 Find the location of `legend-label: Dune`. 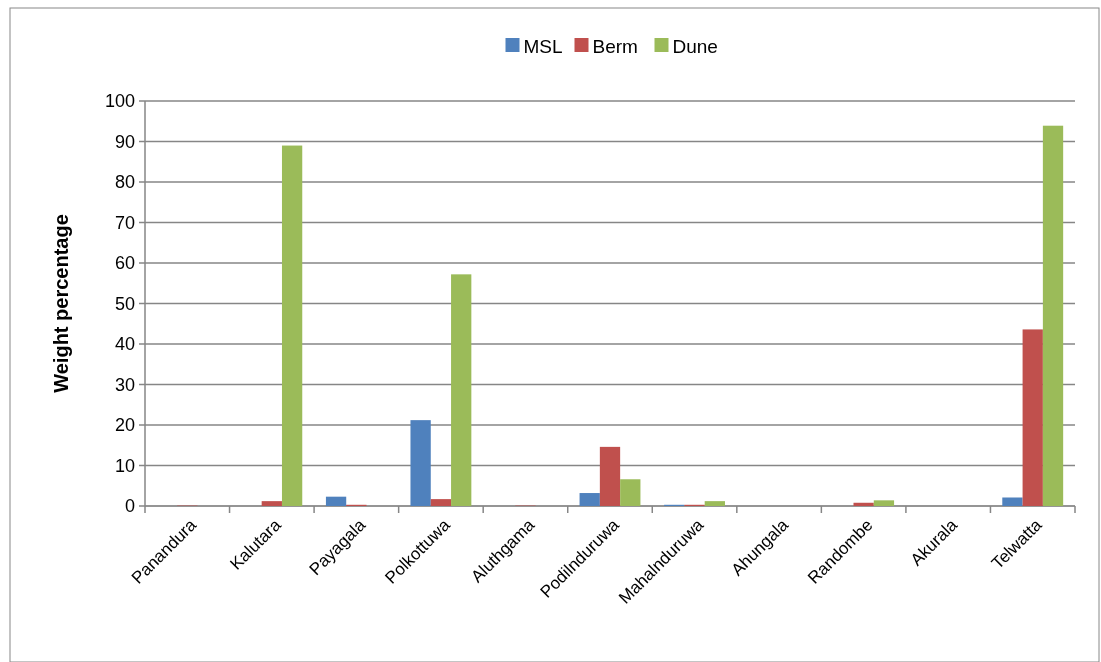

legend-label: Dune is located at coordinates (695, 46).